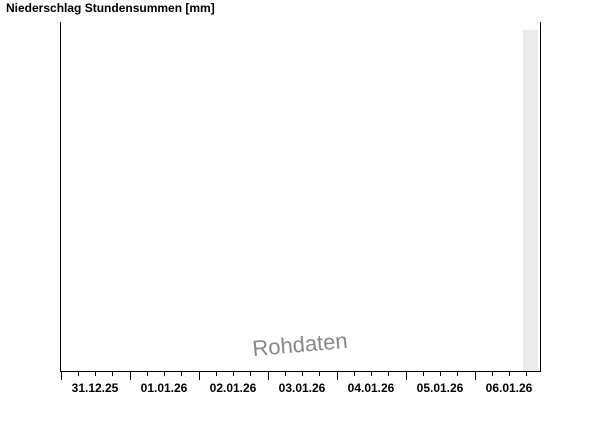  I want to click on x-tick-label: 01.01.26, so click(164, 388).